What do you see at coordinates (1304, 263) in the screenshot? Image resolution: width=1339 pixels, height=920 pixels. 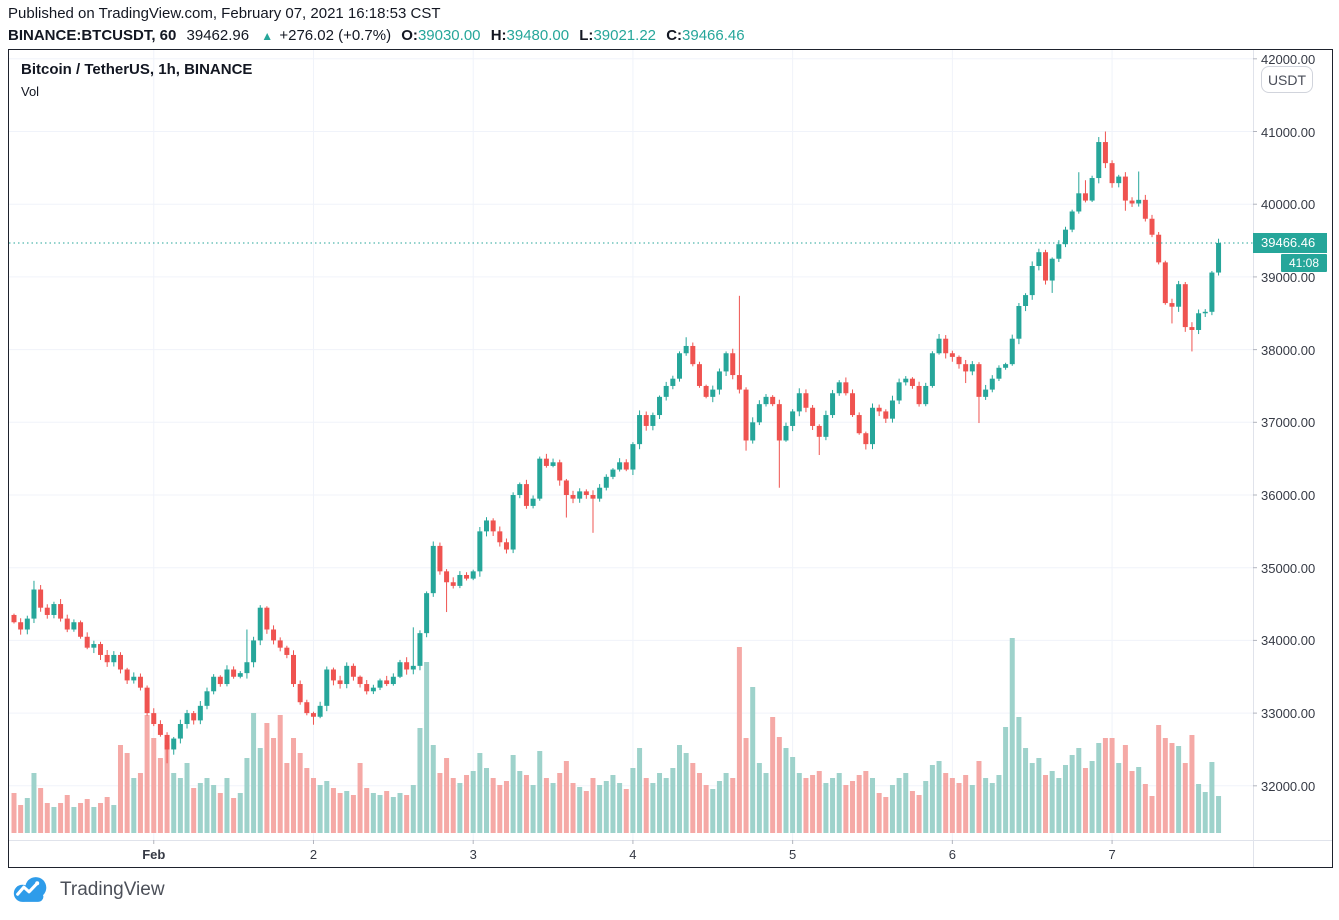 I see `bar-countdown-badge: 41:08` at bounding box center [1304, 263].